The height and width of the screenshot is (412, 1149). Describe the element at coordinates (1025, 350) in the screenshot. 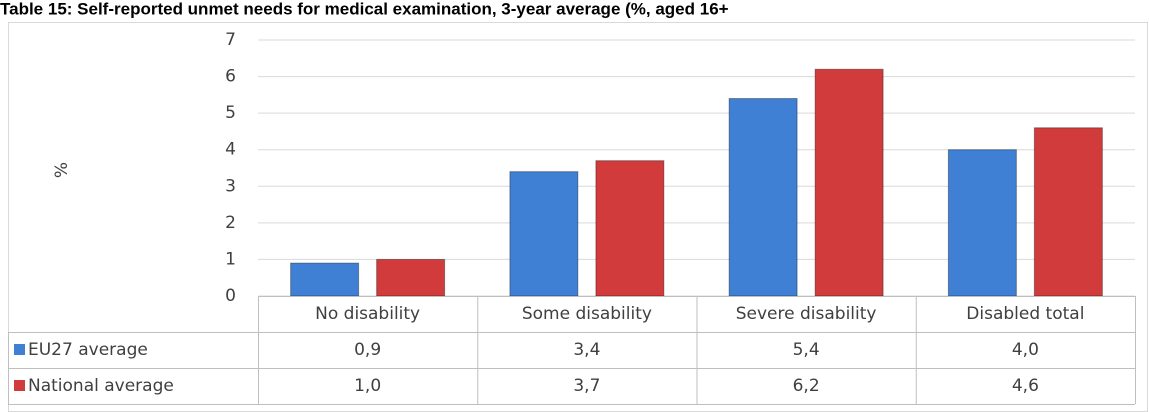

I see `data-label: 4,0` at that location.